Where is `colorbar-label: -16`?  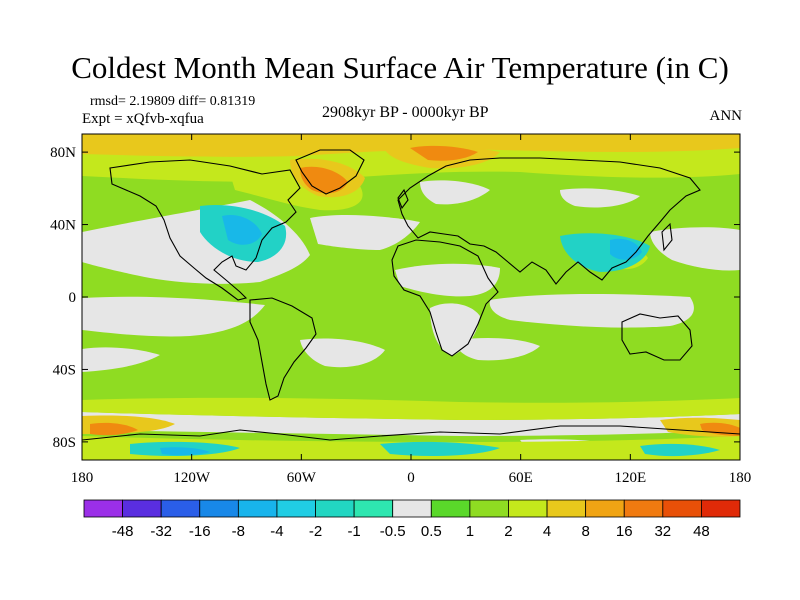
colorbar-label: -16 is located at coordinates (200, 531).